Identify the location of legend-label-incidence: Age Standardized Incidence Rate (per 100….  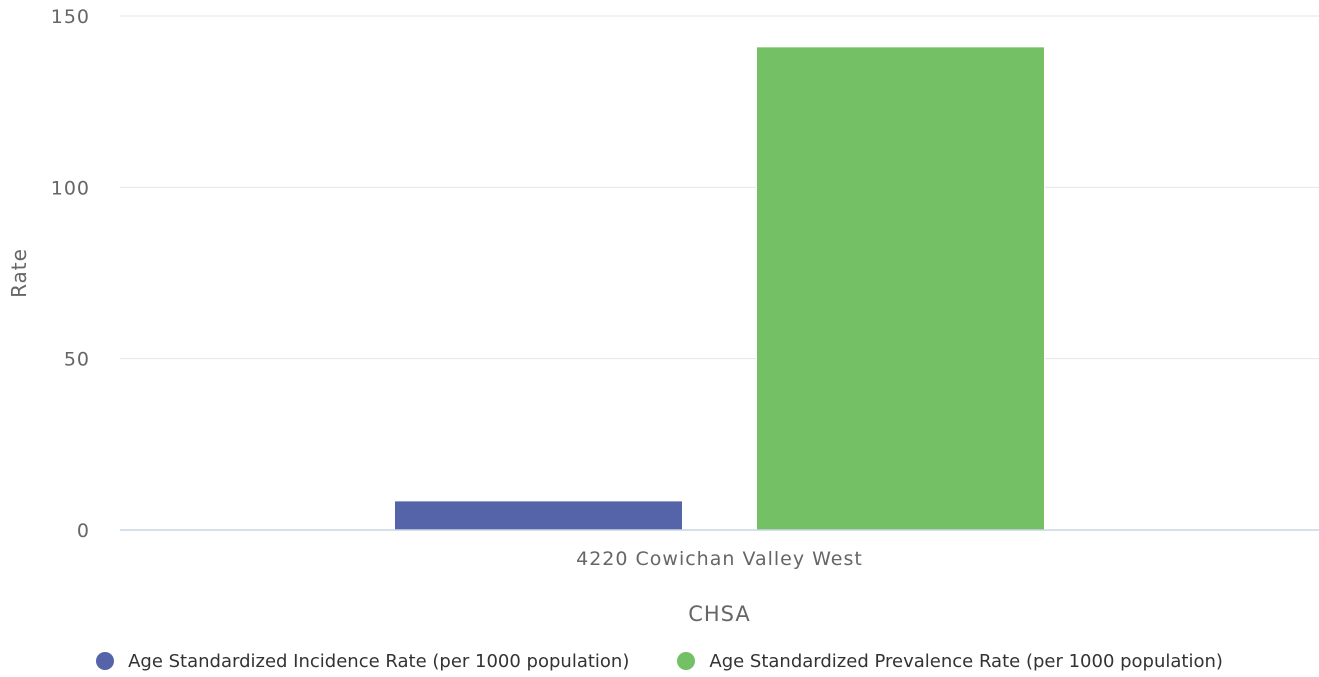
(379, 661).